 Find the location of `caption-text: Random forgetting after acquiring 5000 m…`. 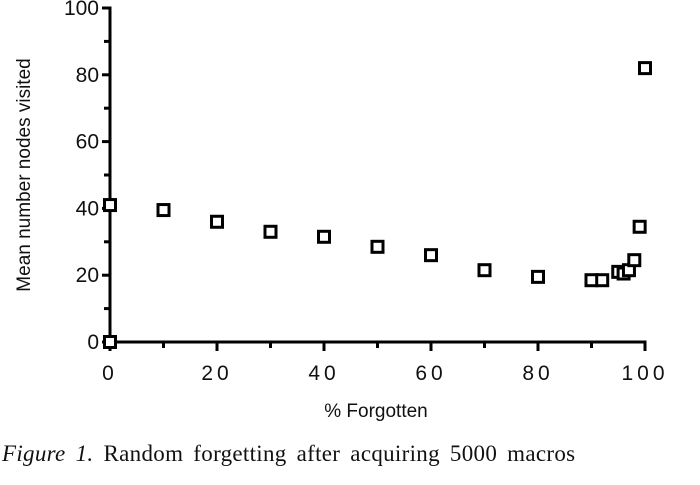

caption-text: Random forgetting after acquiring 5000 m… is located at coordinates (339, 453).